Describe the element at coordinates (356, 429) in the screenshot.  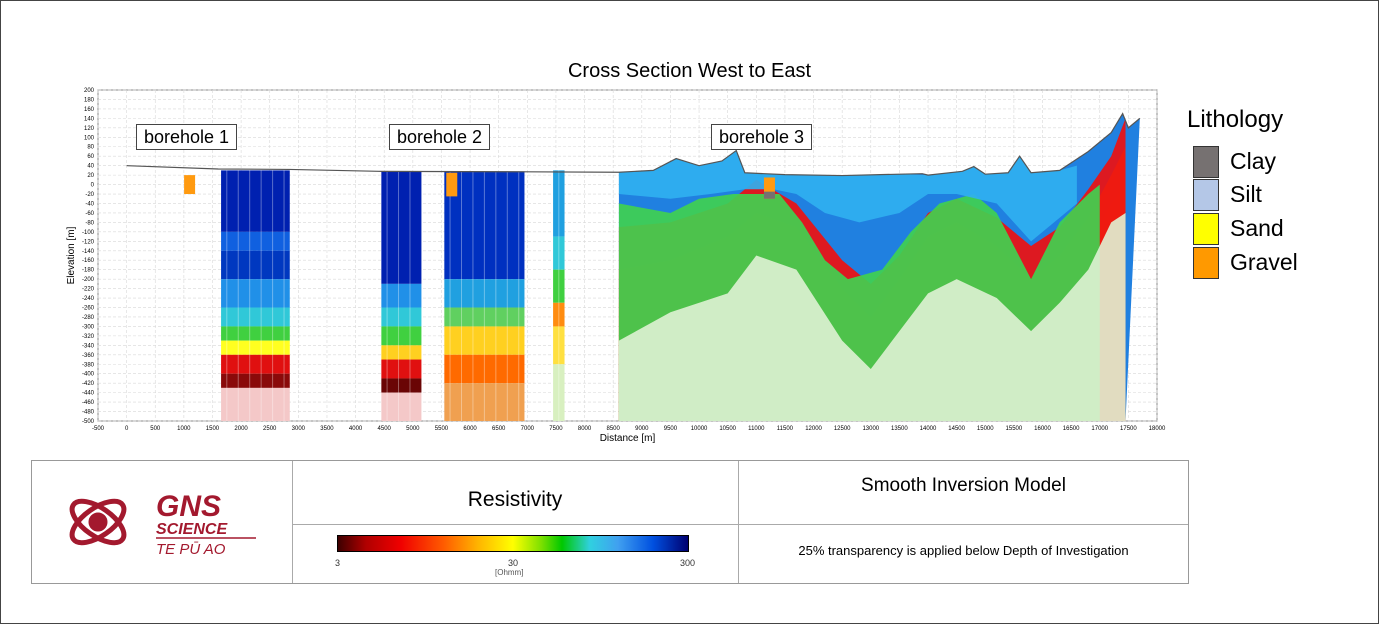
I see `x-tick-label: 4000` at that location.